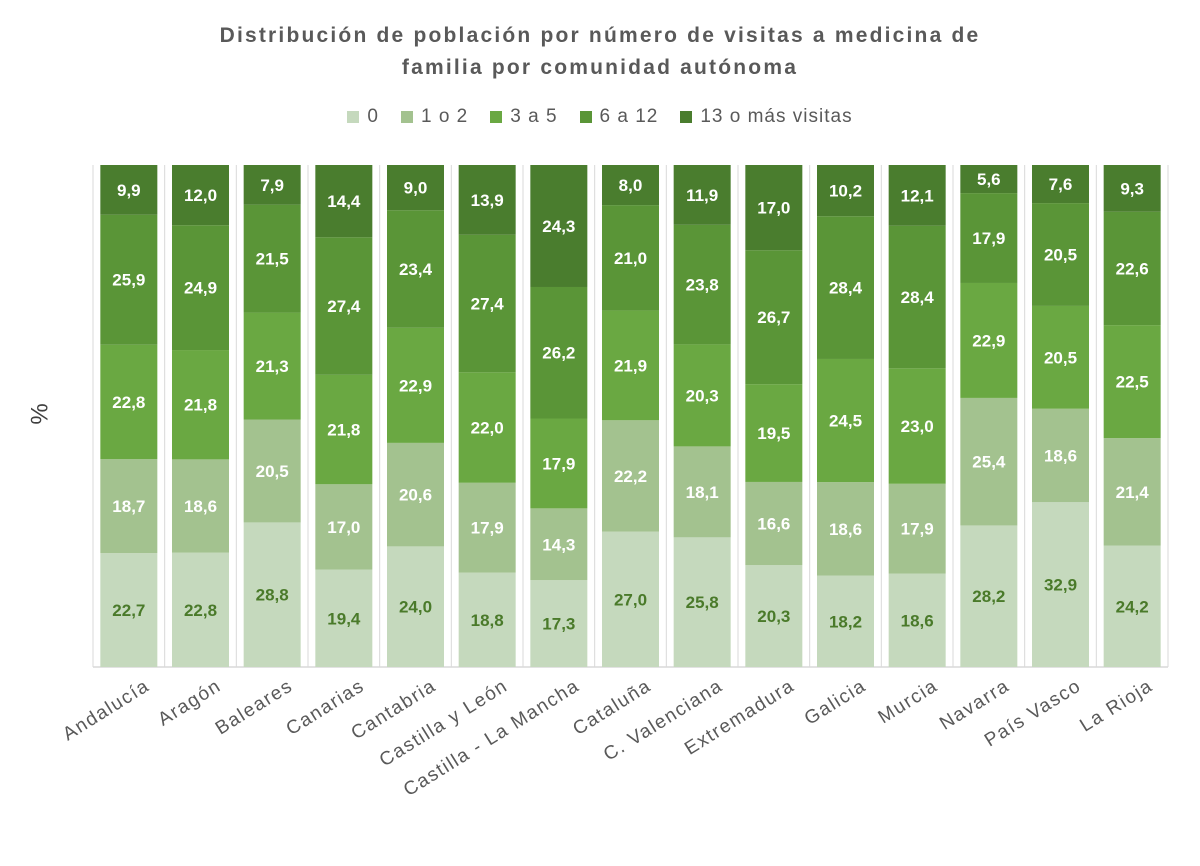 Image resolution: width=1200 pixels, height=866 pixels. What do you see at coordinates (1116, 705) in the screenshot?
I see `x-tick-label: La Rioja` at bounding box center [1116, 705].